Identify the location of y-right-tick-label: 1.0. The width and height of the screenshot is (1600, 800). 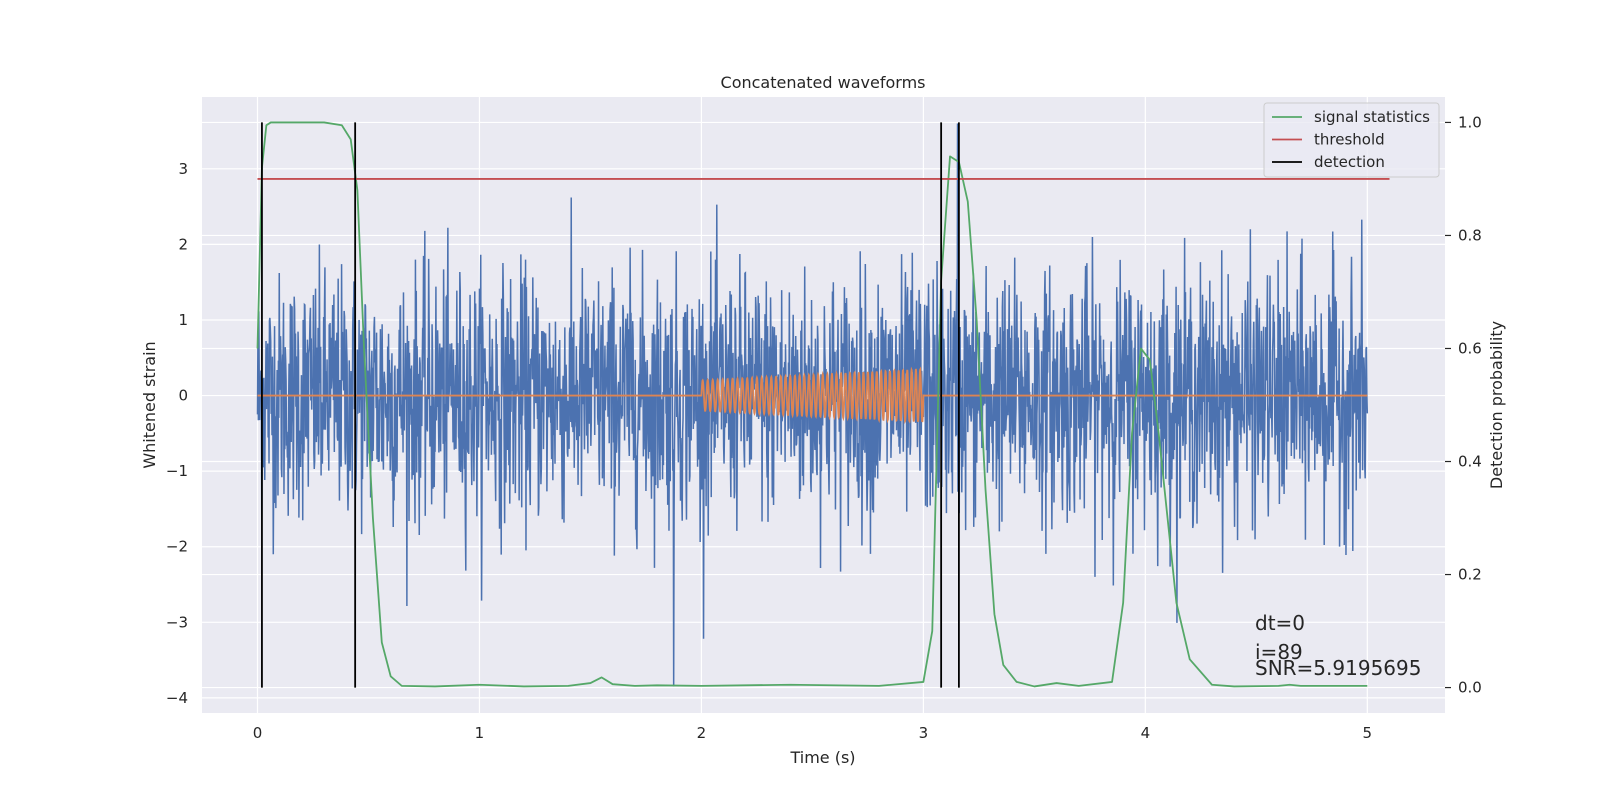
(1470, 122).